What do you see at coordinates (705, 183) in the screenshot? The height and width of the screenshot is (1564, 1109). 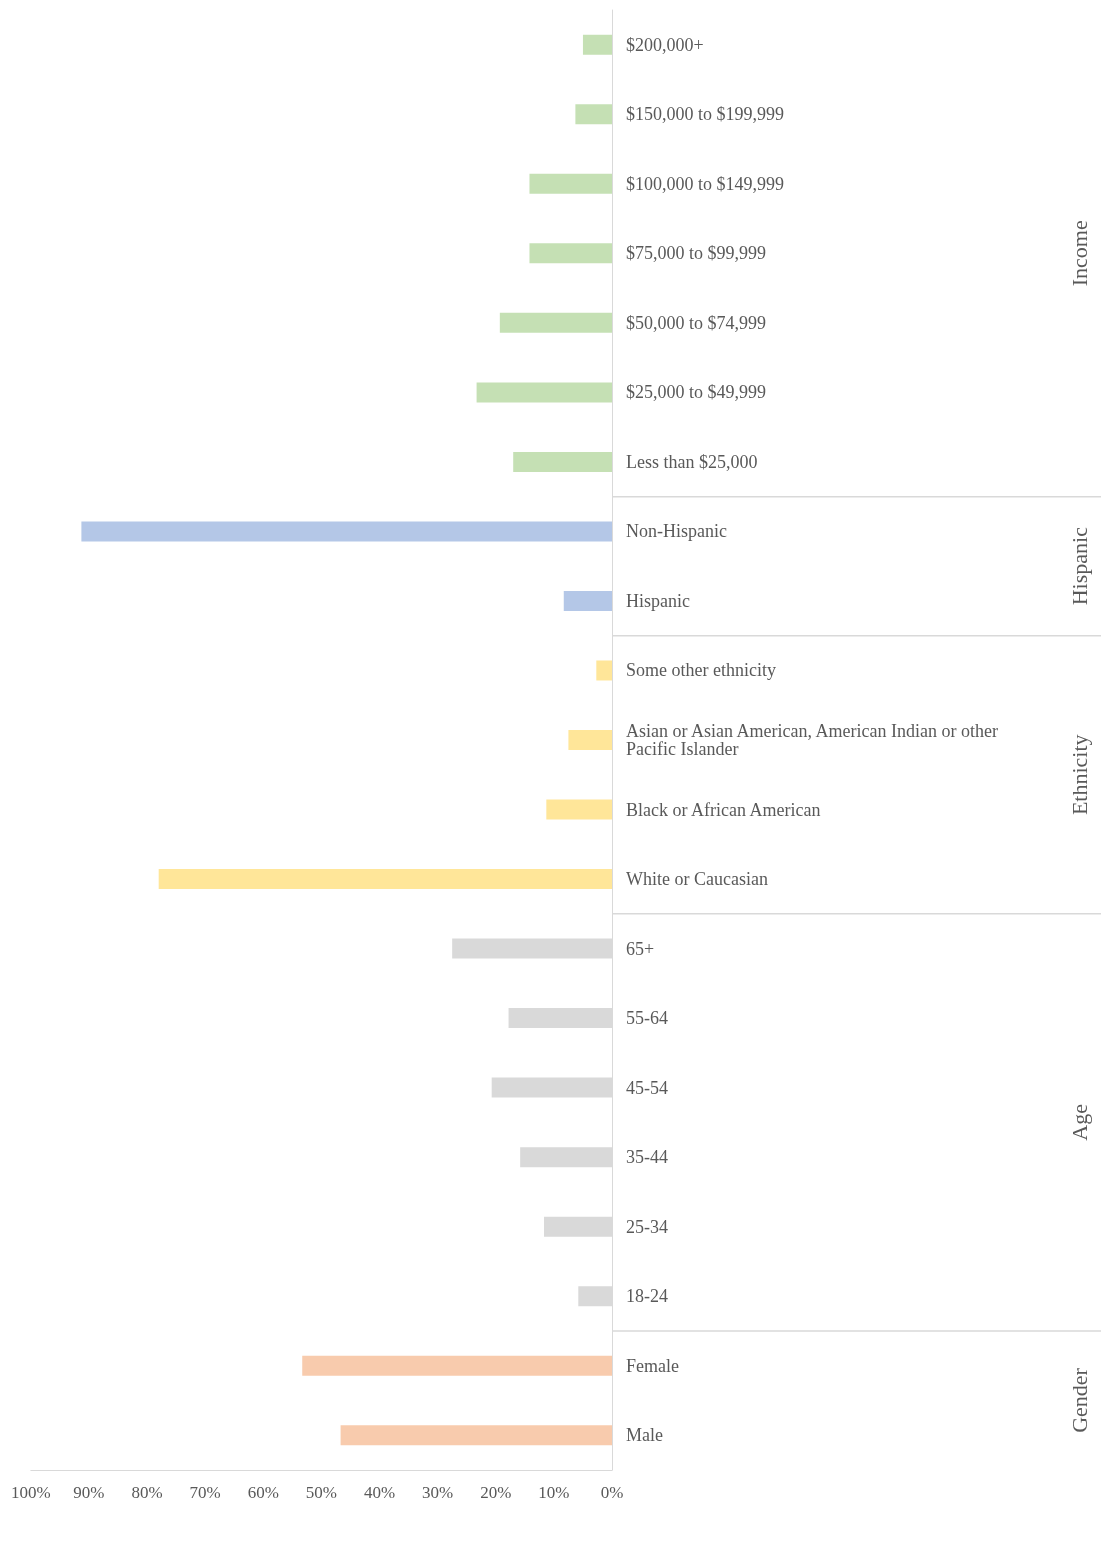 I see `y-tick-label: $100,000 to $149,999` at bounding box center [705, 183].